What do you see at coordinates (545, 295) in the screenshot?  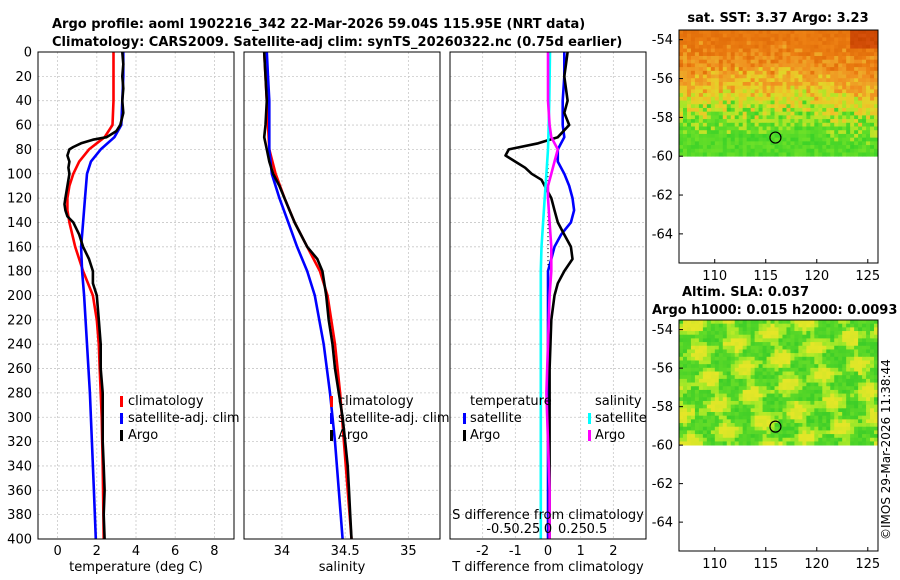 I see `series-line-s-satellite` at bounding box center [545, 295].